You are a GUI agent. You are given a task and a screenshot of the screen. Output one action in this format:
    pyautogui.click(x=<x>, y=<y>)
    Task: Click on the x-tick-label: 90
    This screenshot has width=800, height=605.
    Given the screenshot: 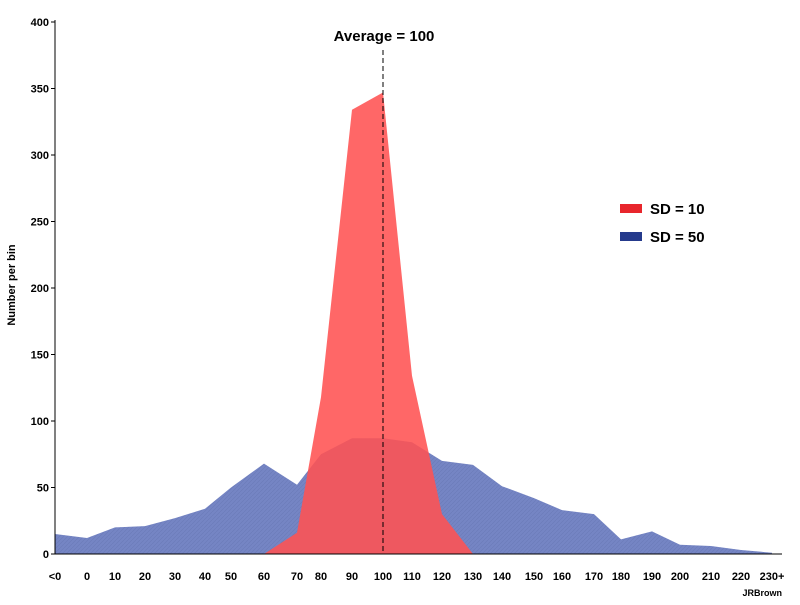 What is the action you would take?
    pyautogui.click(x=352, y=577)
    